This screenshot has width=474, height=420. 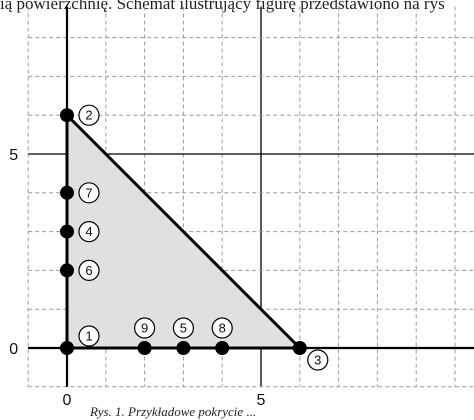 I want to click on point-label: 4, so click(x=88, y=231).